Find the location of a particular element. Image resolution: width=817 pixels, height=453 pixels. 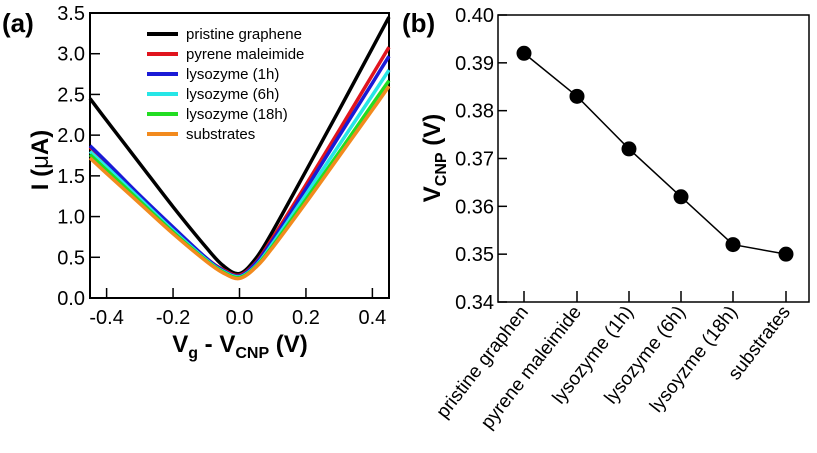

y-tick-label: 0.34 is located at coordinates (474, 303).